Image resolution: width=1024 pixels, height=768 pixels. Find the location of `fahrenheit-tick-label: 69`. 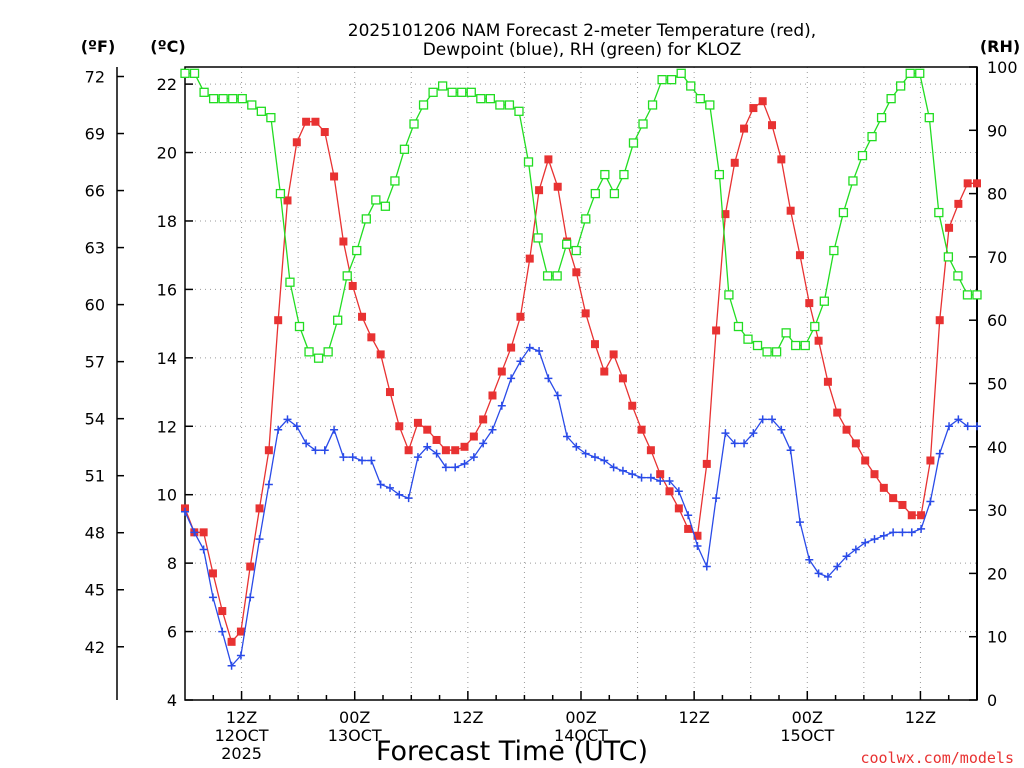

fahrenheit-tick-label: 69 is located at coordinates (95, 134).